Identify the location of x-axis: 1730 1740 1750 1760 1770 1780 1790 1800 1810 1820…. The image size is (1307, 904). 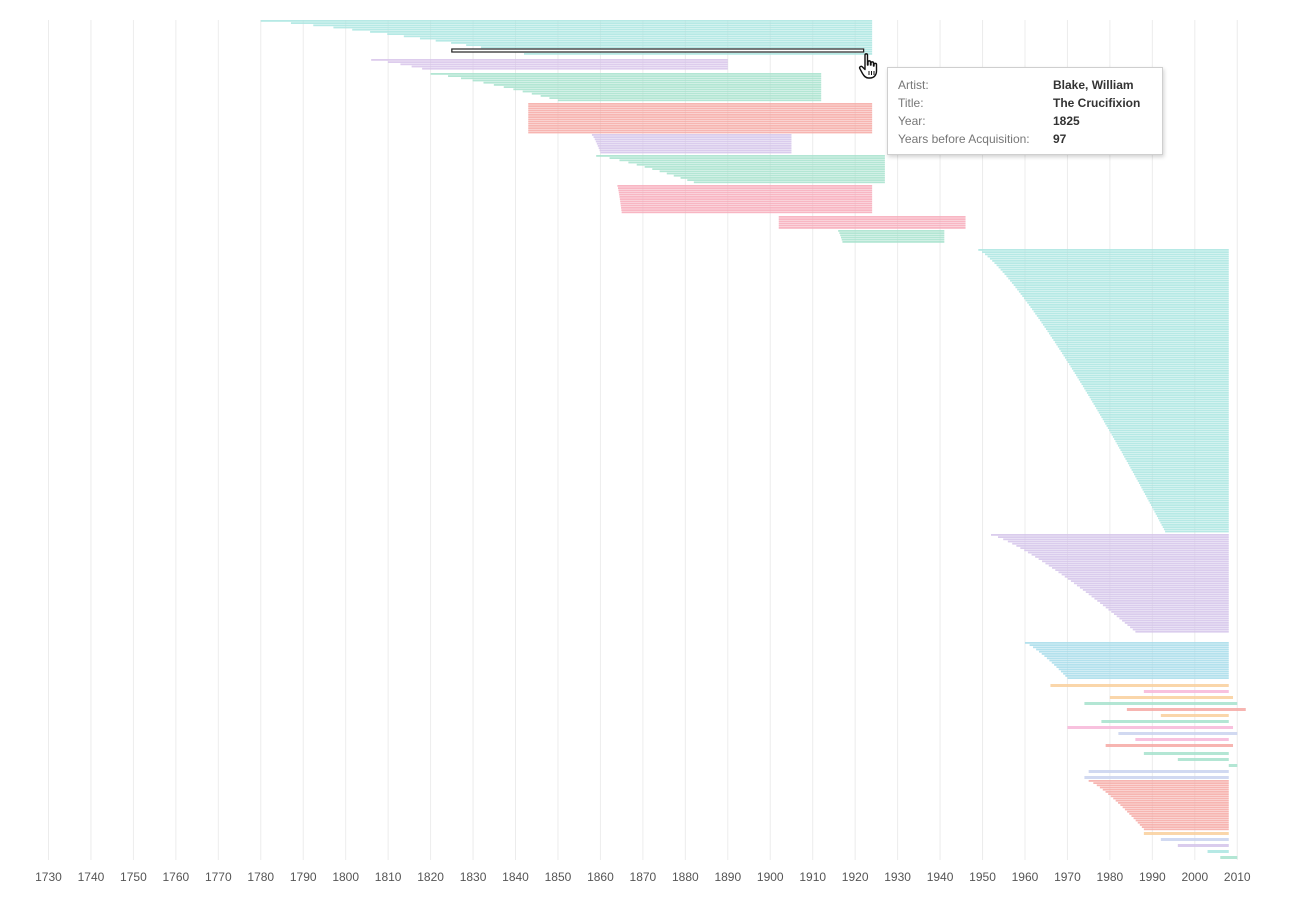
(643, 877).